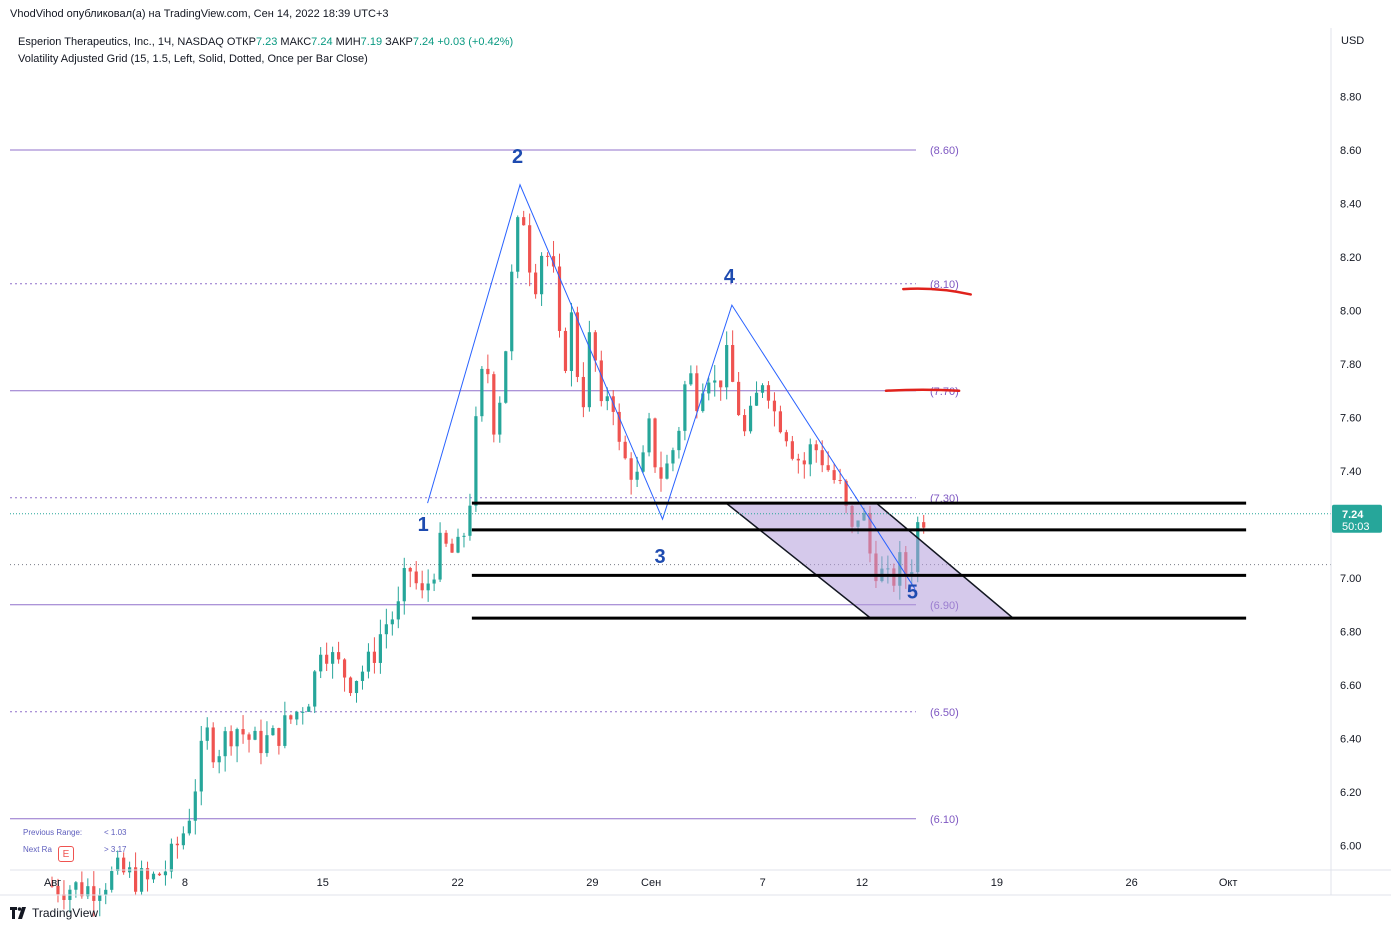 This screenshot has width=1391, height=931. Describe the element at coordinates (869, 560) in the screenshot. I see `parallel-channel` at that location.